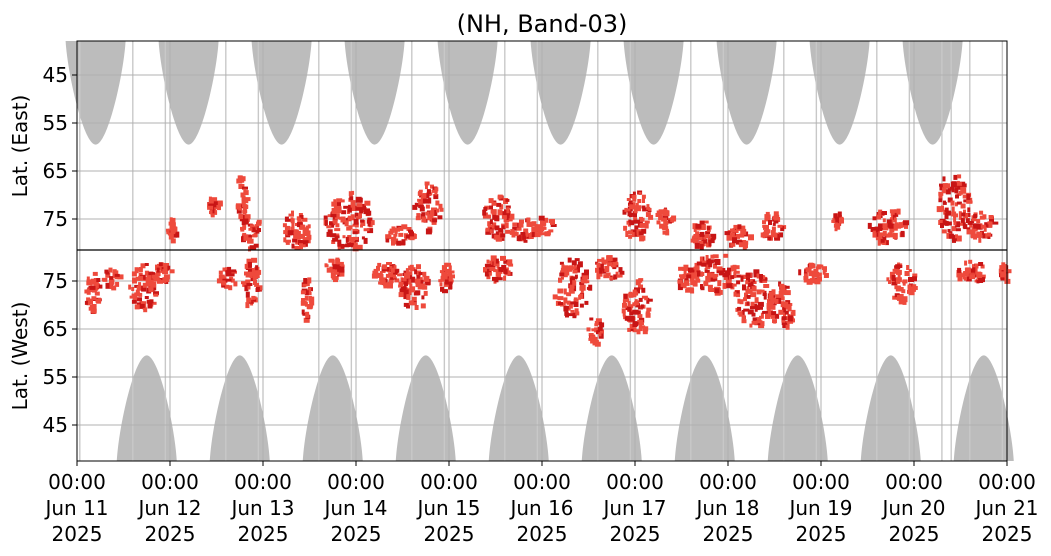 The image size is (1051, 556). What do you see at coordinates (518, 408) in the screenshot?
I see `daylight-lobe-bottom` at bounding box center [518, 408].